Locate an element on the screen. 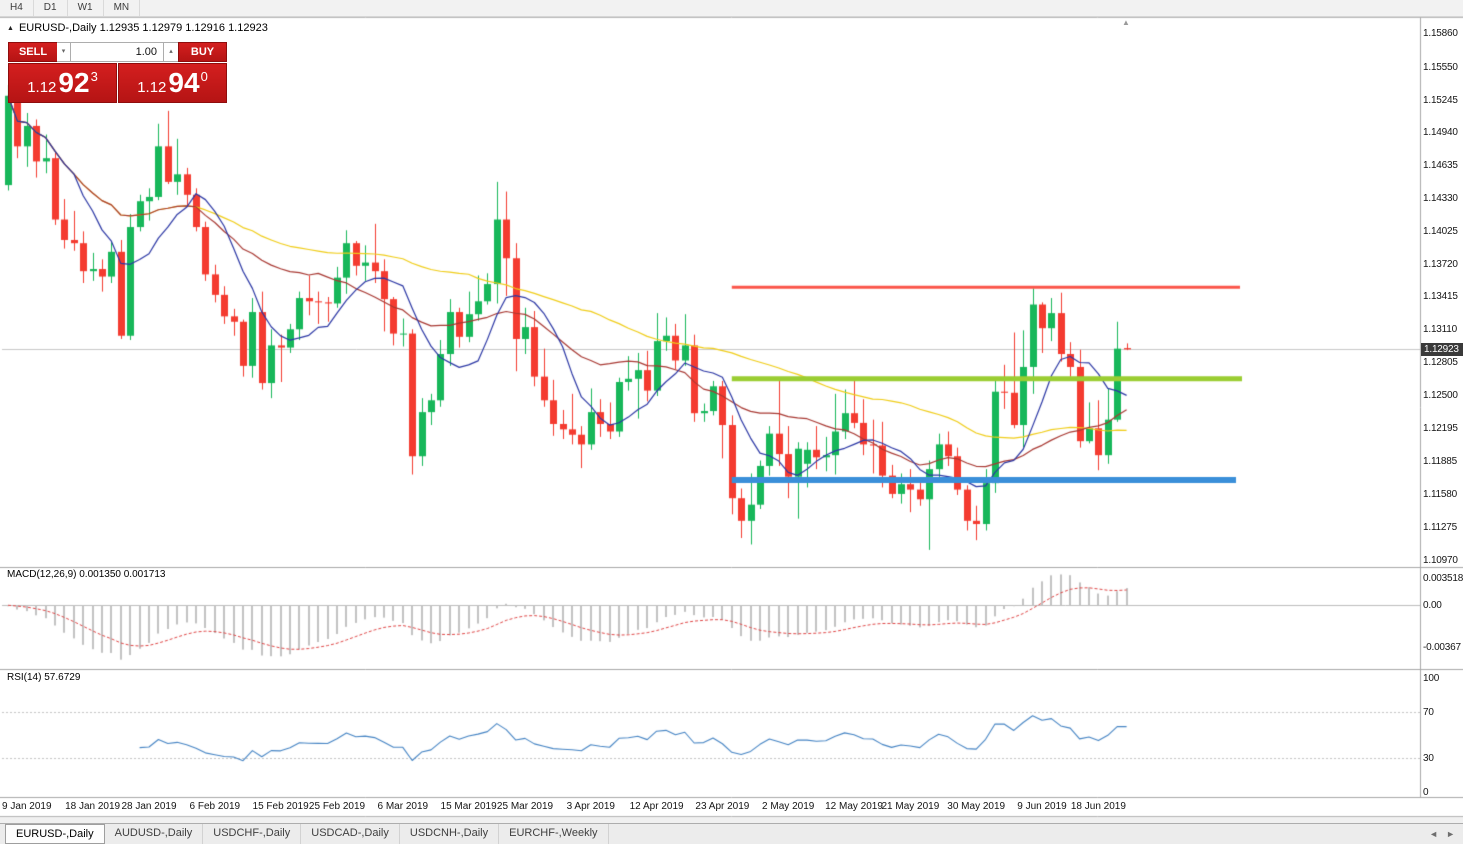 The image size is (1463, 844). price-tick: 1.12805 is located at coordinates (1440, 363).